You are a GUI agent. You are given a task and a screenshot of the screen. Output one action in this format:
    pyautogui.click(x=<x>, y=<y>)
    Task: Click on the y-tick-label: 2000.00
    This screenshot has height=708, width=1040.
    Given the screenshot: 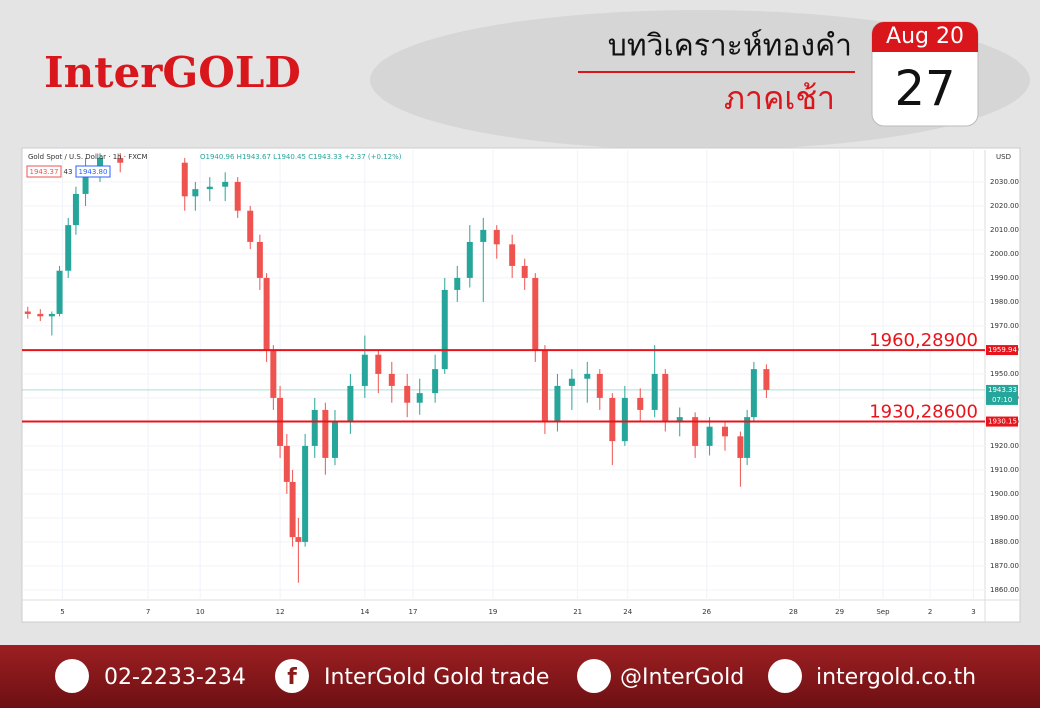 What is the action you would take?
    pyautogui.click(x=1004, y=254)
    